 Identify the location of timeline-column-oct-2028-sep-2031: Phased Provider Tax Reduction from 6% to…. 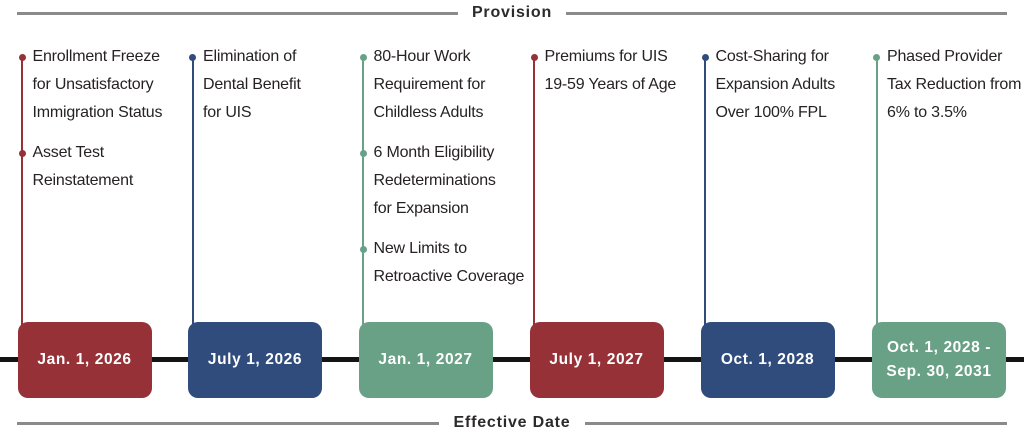
(948, 219).